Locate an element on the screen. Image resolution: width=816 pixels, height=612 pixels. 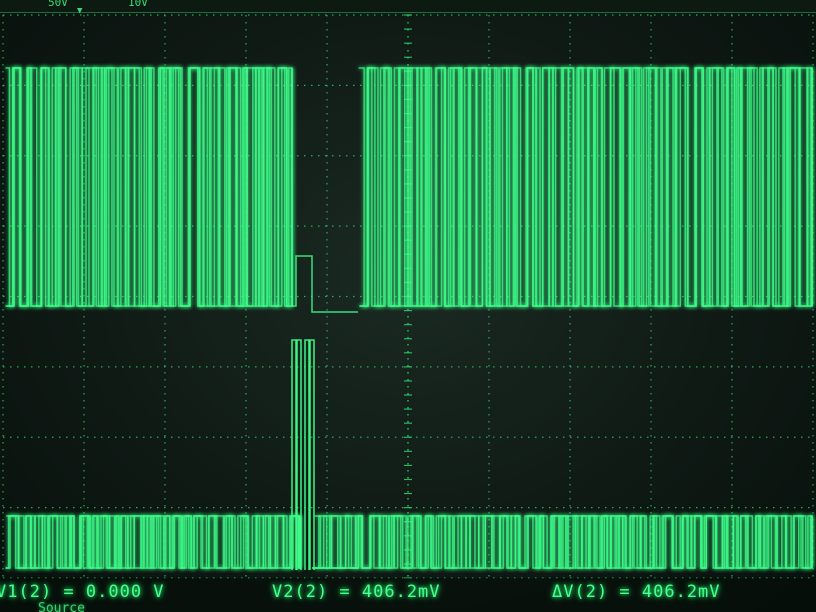
cursor-v2-readout: V2(2) = 406.2mV is located at coordinates (356, 592).